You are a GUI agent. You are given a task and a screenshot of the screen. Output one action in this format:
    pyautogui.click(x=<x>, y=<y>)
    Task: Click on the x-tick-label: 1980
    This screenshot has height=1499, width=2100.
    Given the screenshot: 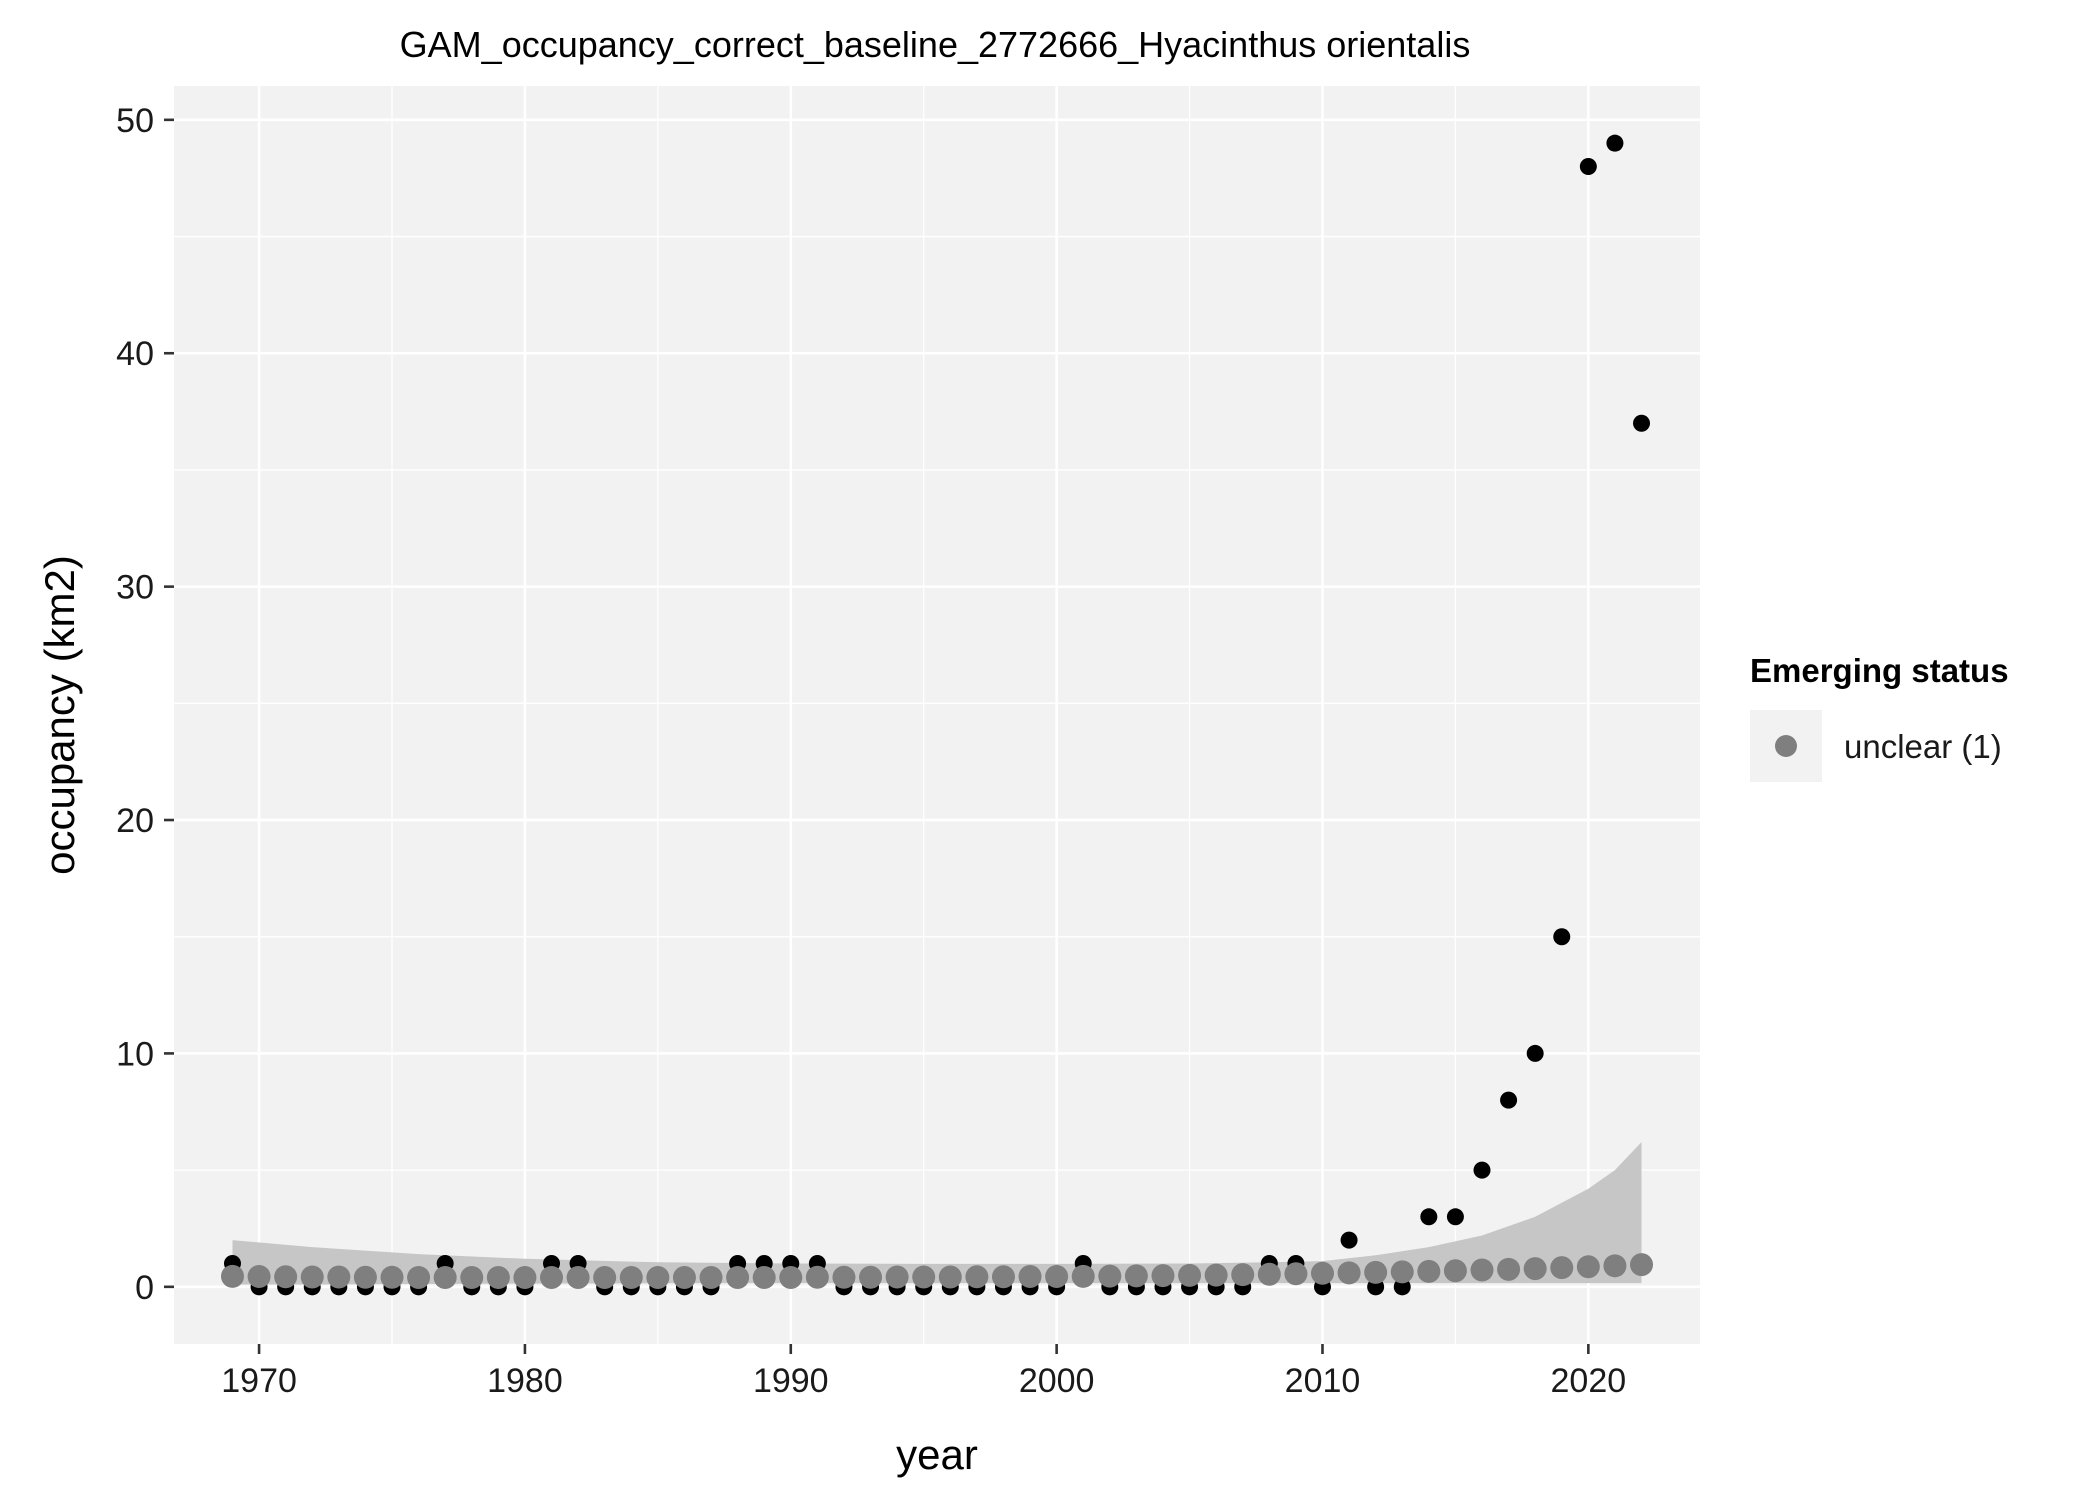 What is the action you would take?
    pyautogui.click(x=525, y=1381)
    